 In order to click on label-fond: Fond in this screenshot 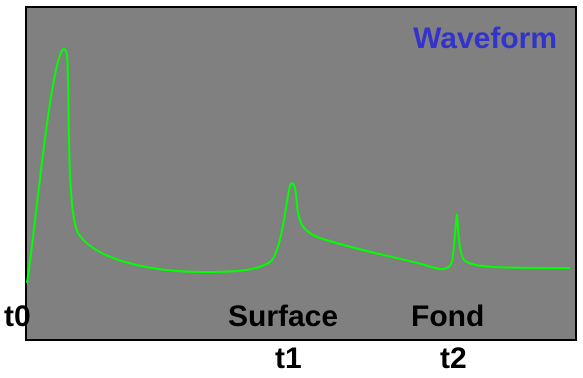, I will do `click(448, 316)`.